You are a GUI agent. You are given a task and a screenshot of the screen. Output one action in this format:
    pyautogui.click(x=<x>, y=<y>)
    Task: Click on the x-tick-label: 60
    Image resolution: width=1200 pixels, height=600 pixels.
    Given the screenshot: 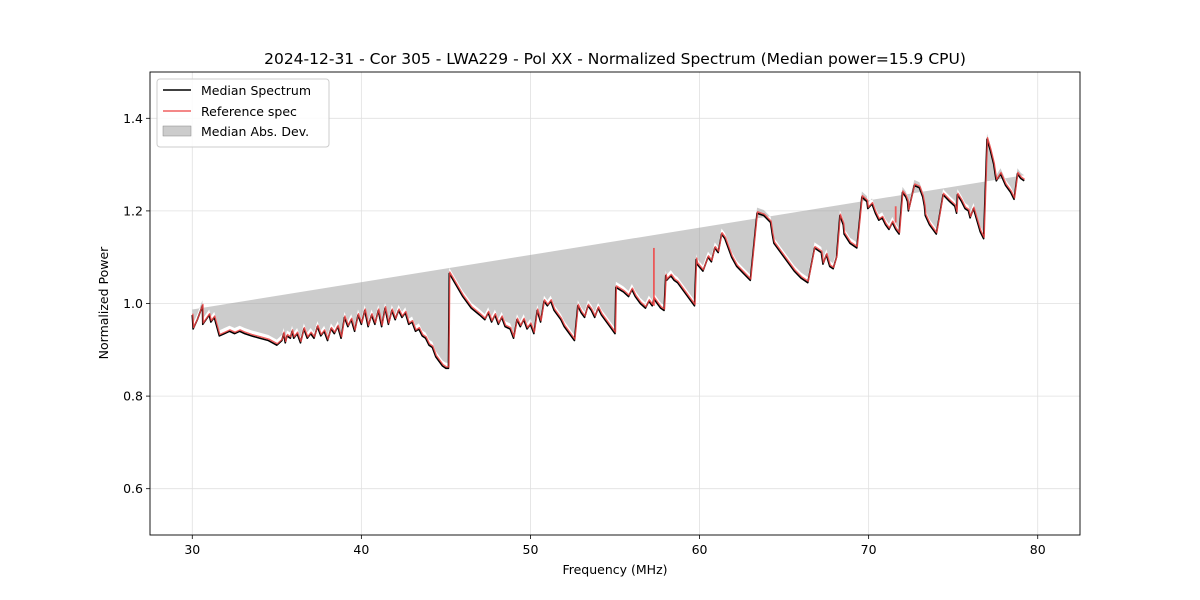 What is the action you would take?
    pyautogui.click(x=700, y=549)
    